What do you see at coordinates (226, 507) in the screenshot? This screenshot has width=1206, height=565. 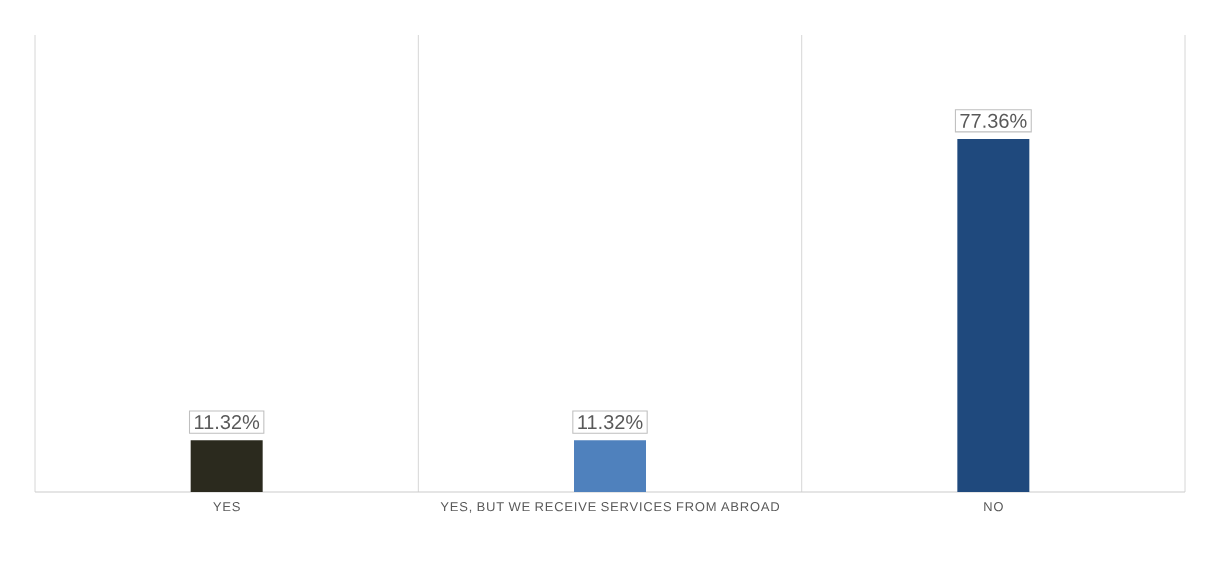 I see `x-tick-label: YES` at bounding box center [226, 507].